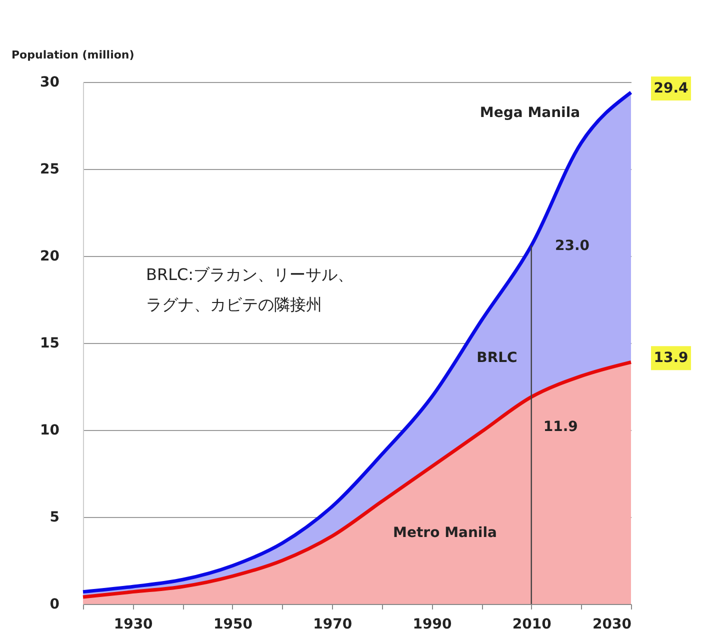  Describe the element at coordinates (671, 358) in the screenshot. I see `data-label: 13.9` at that location.